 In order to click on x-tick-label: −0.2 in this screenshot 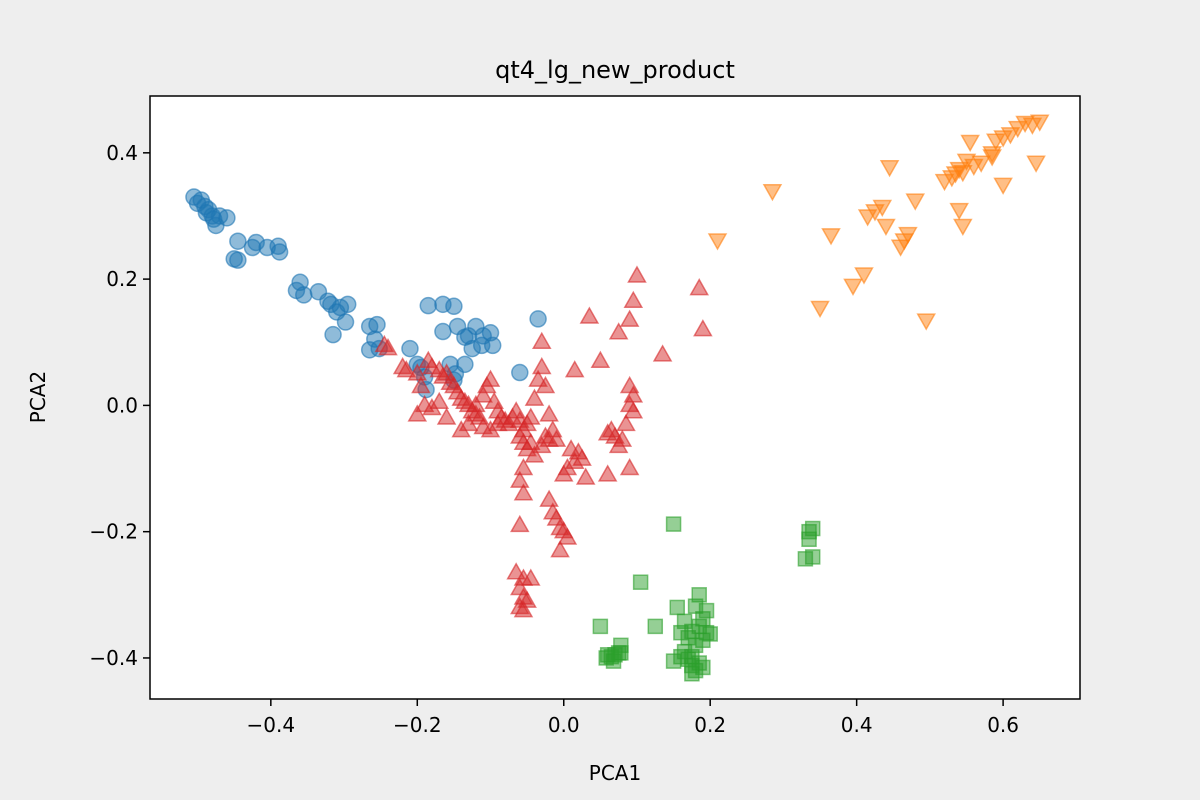, I will do `click(417, 725)`.